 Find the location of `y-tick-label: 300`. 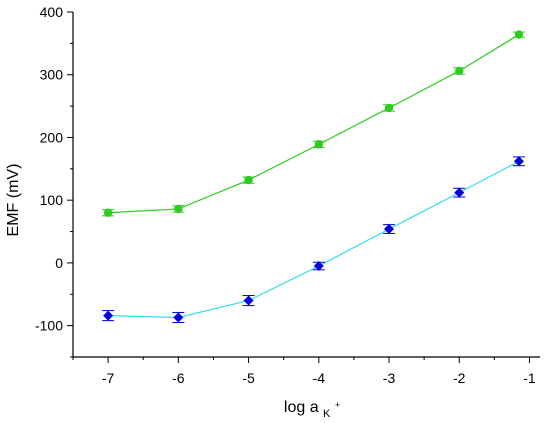

y-tick-label: 300 is located at coordinates (52, 75).